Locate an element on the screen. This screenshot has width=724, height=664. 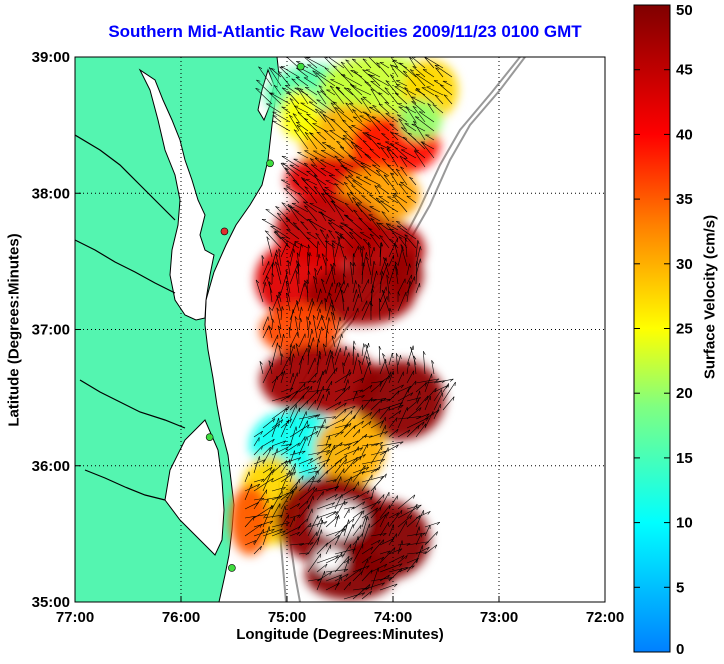
x-tick-label: 75:00 is located at coordinates (287, 617).